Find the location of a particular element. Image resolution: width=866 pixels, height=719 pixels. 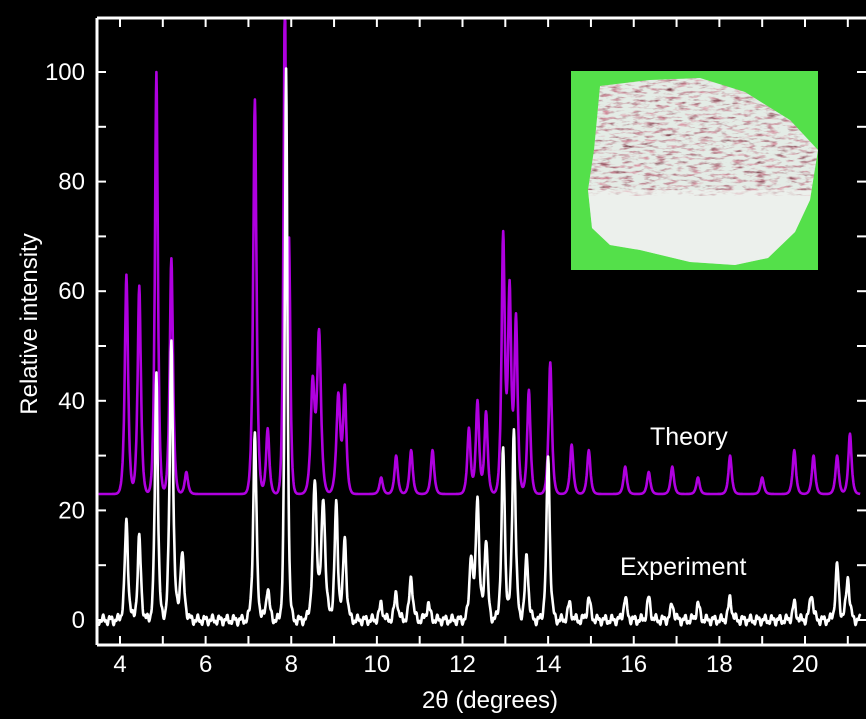

x-tick-label: 4 is located at coordinates (119, 664).